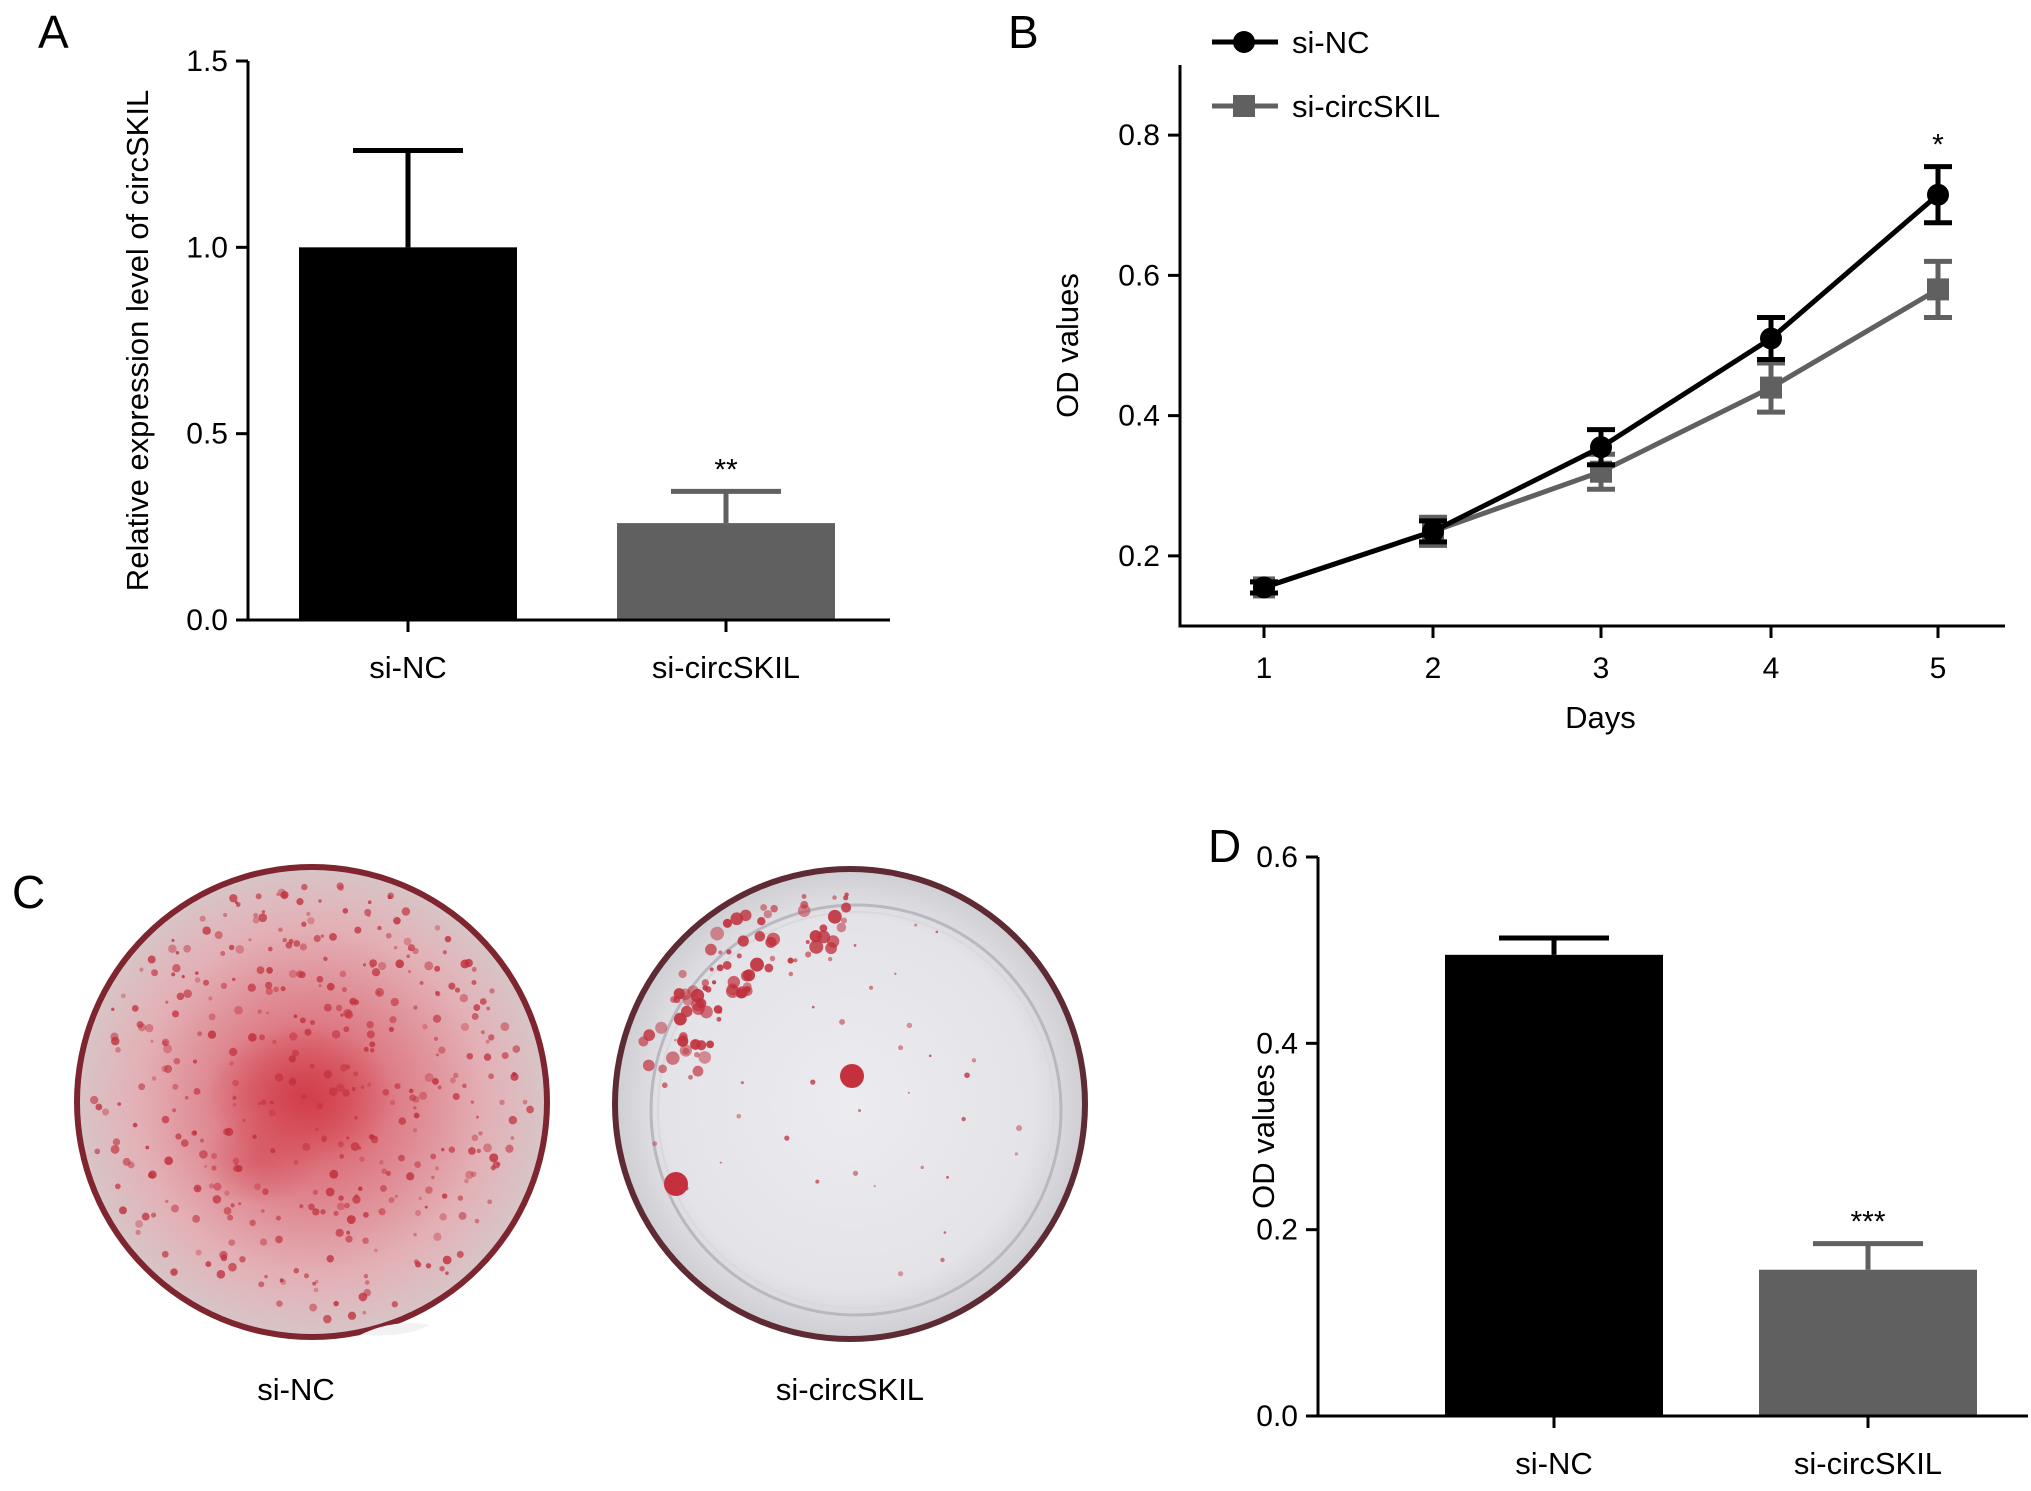 This screenshot has width=2031, height=1491. I want to click on panel-label-d: D, so click(1224, 846).